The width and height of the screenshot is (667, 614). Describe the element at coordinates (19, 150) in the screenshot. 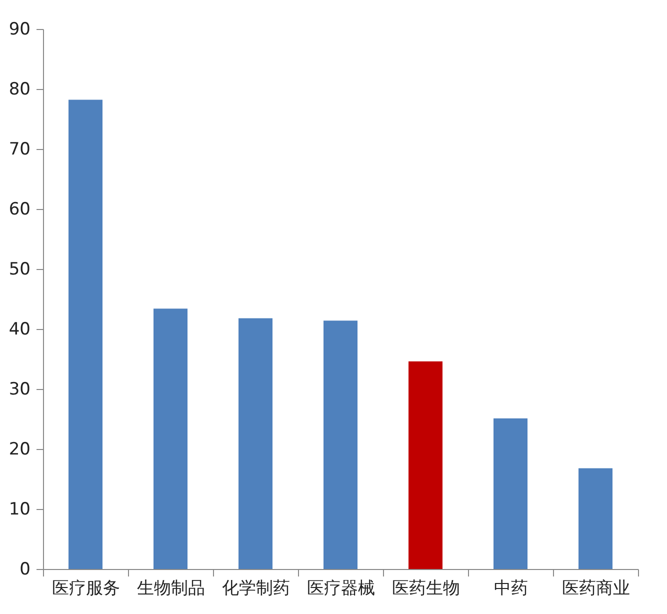

I see `y-tick-label: 70` at that location.